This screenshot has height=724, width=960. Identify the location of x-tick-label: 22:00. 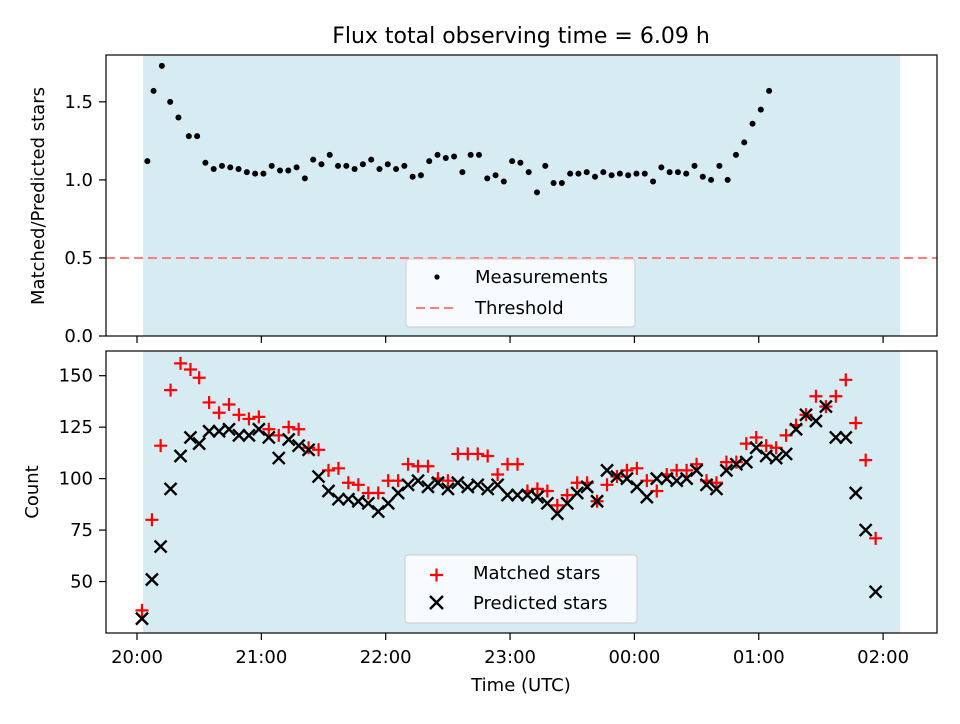
(386, 657).